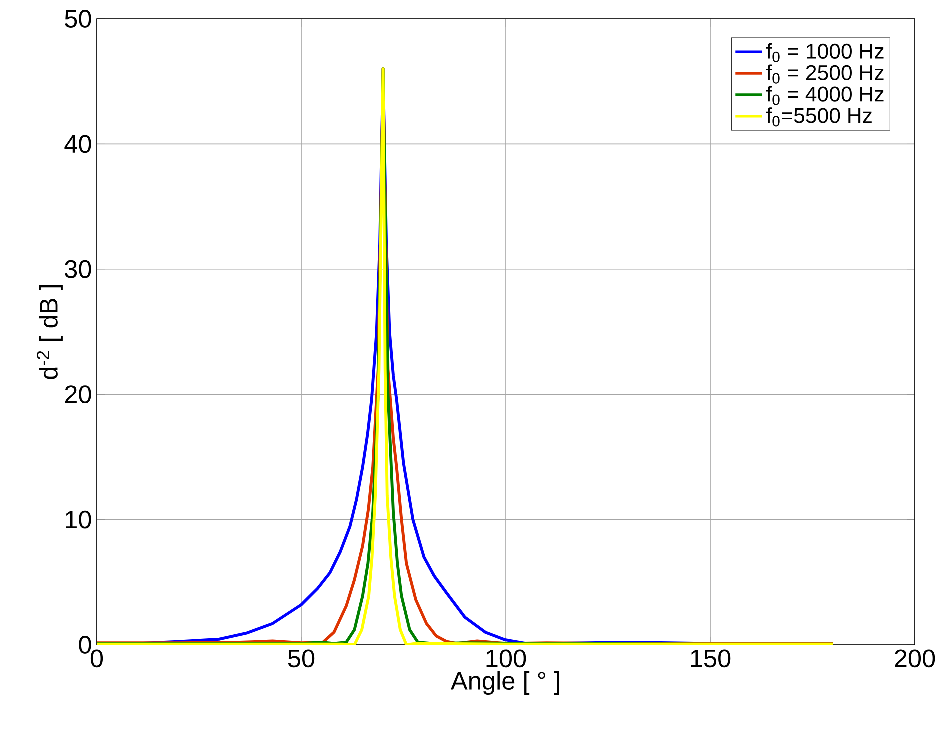  I want to click on y-tick-label: 20, so click(78, 395).